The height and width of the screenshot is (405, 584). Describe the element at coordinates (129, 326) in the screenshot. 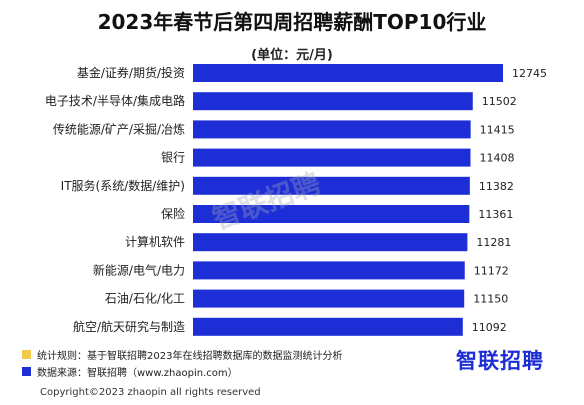

I see `category-label: 航空/航天研究与制造` at that location.